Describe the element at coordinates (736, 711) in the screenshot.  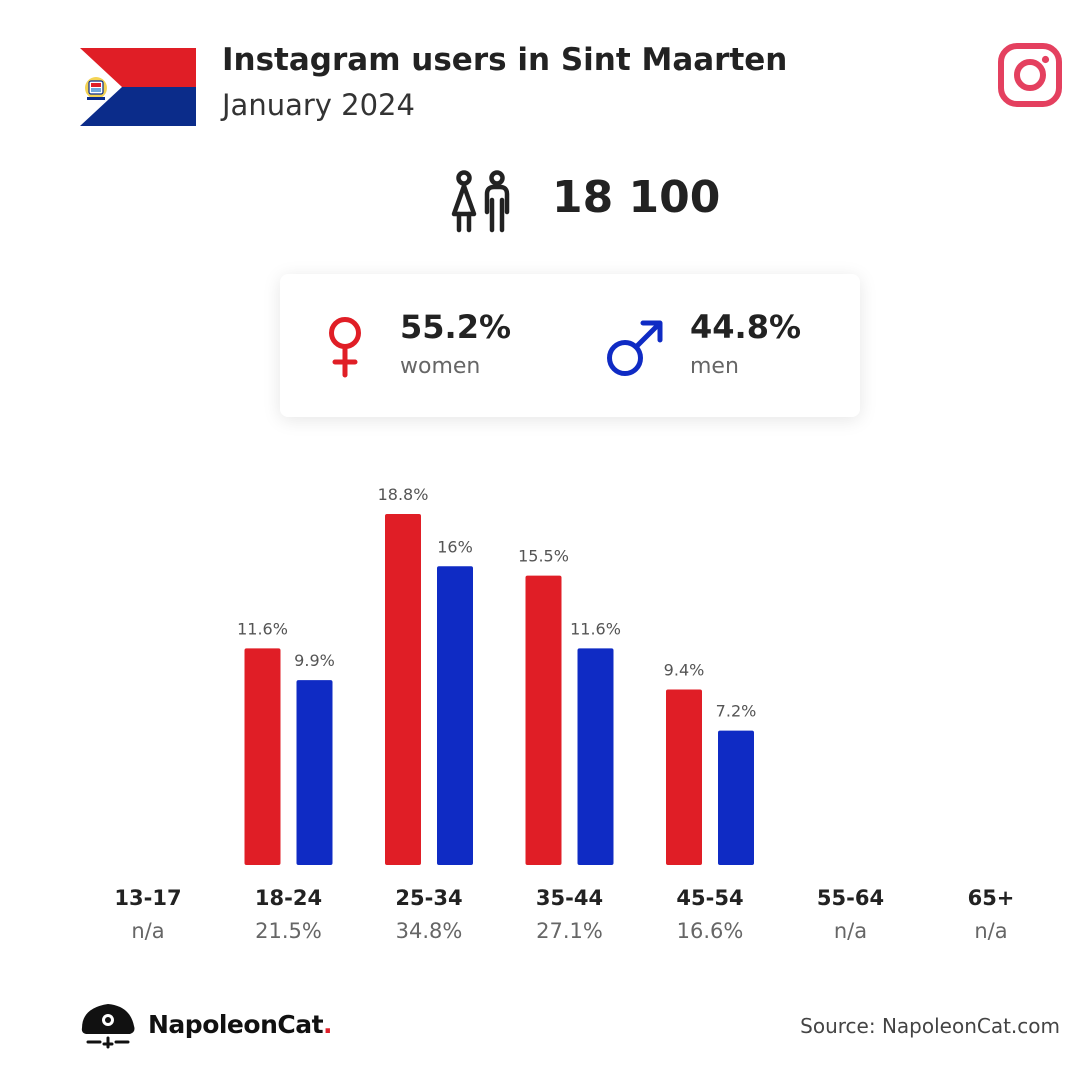
I see `bar-value-label: 7.2%` at that location.